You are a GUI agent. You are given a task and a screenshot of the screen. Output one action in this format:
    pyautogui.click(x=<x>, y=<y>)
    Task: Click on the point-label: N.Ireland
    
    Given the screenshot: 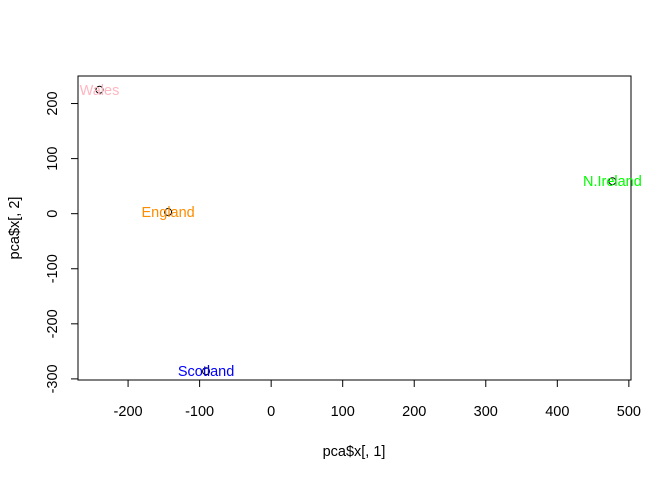 What is the action you would take?
    pyautogui.click(x=612, y=182)
    